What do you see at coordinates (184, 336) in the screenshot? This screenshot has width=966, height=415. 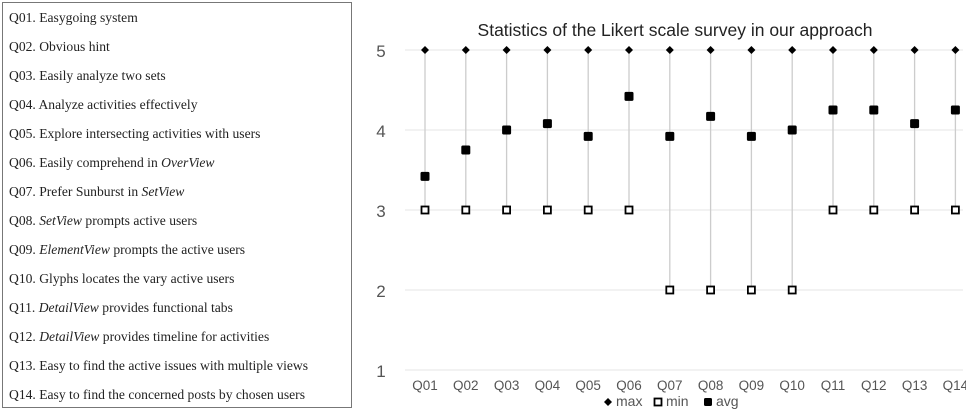 I see `question-text: provides timeline for activities` at bounding box center [184, 336].